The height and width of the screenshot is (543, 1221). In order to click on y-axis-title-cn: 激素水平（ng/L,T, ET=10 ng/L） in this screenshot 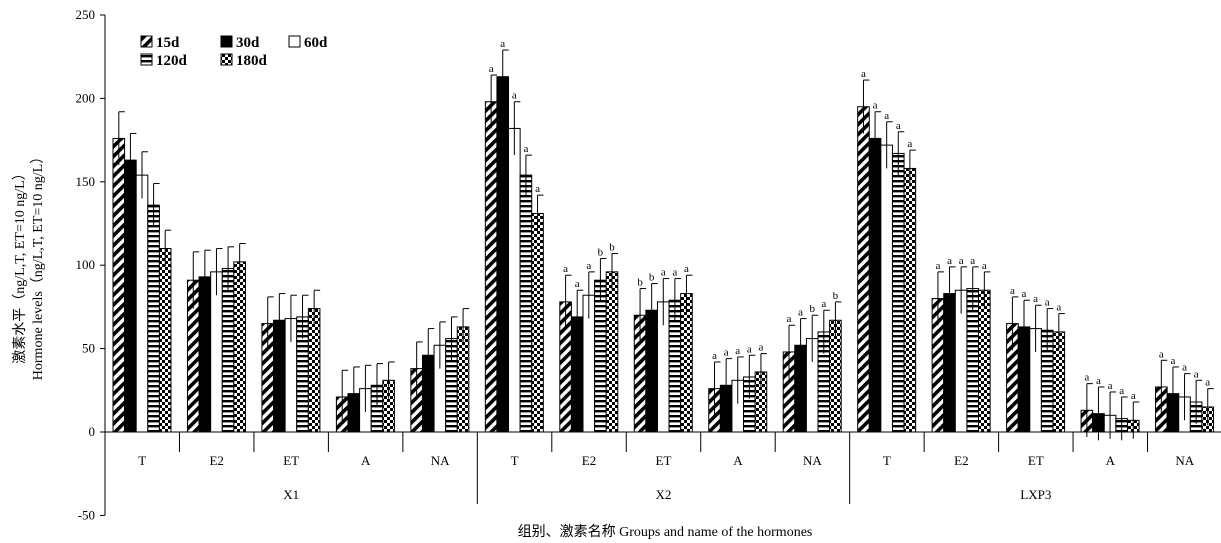, I will do `click(19, 264)`.